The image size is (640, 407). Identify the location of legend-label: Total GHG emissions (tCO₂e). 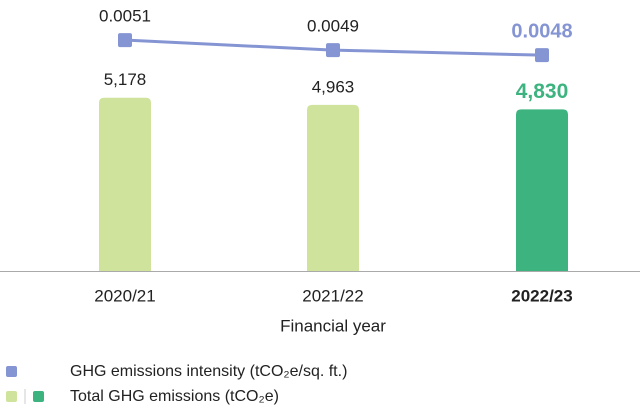
(174, 396).